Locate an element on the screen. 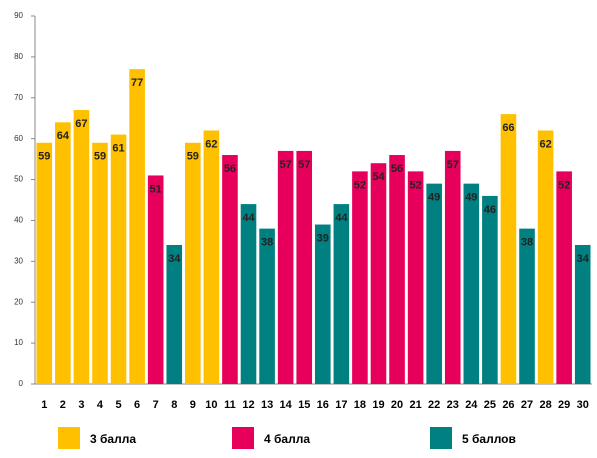 The height and width of the screenshot is (458, 597). x-tick-label: 23 is located at coordinates (453, 405).